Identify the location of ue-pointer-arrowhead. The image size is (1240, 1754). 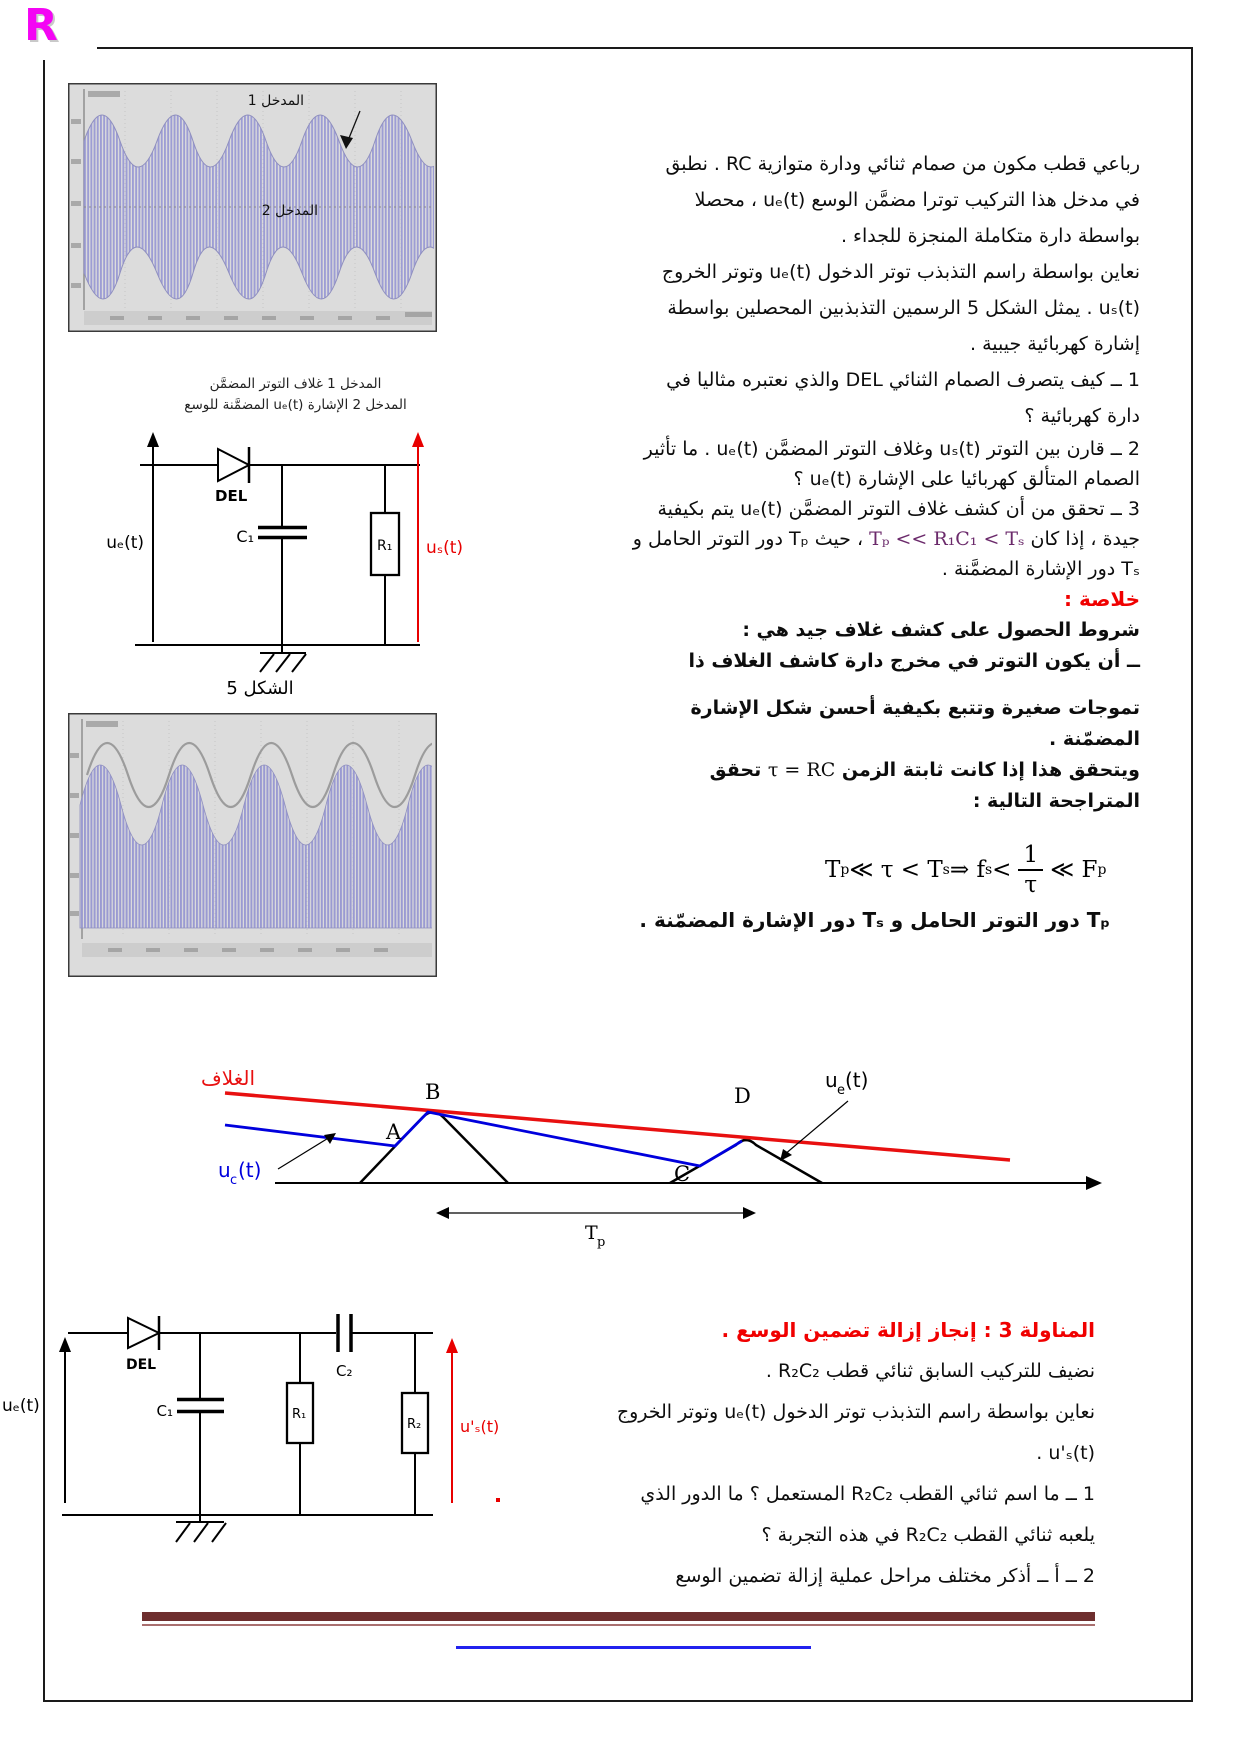
(786, 1155).